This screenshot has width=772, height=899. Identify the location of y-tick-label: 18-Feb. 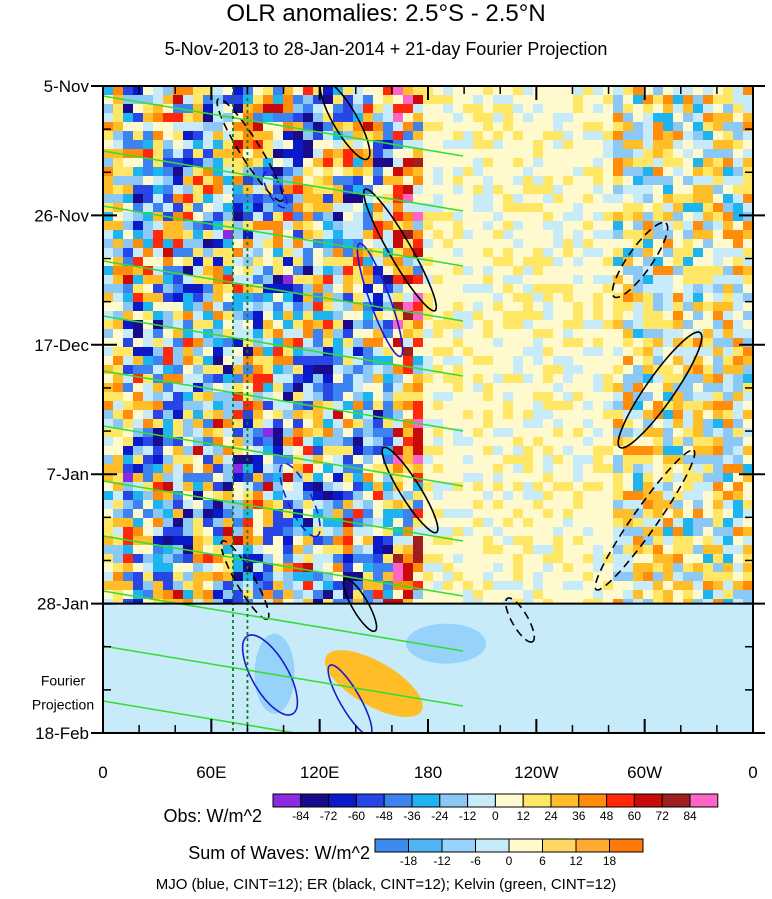
(62, 733).